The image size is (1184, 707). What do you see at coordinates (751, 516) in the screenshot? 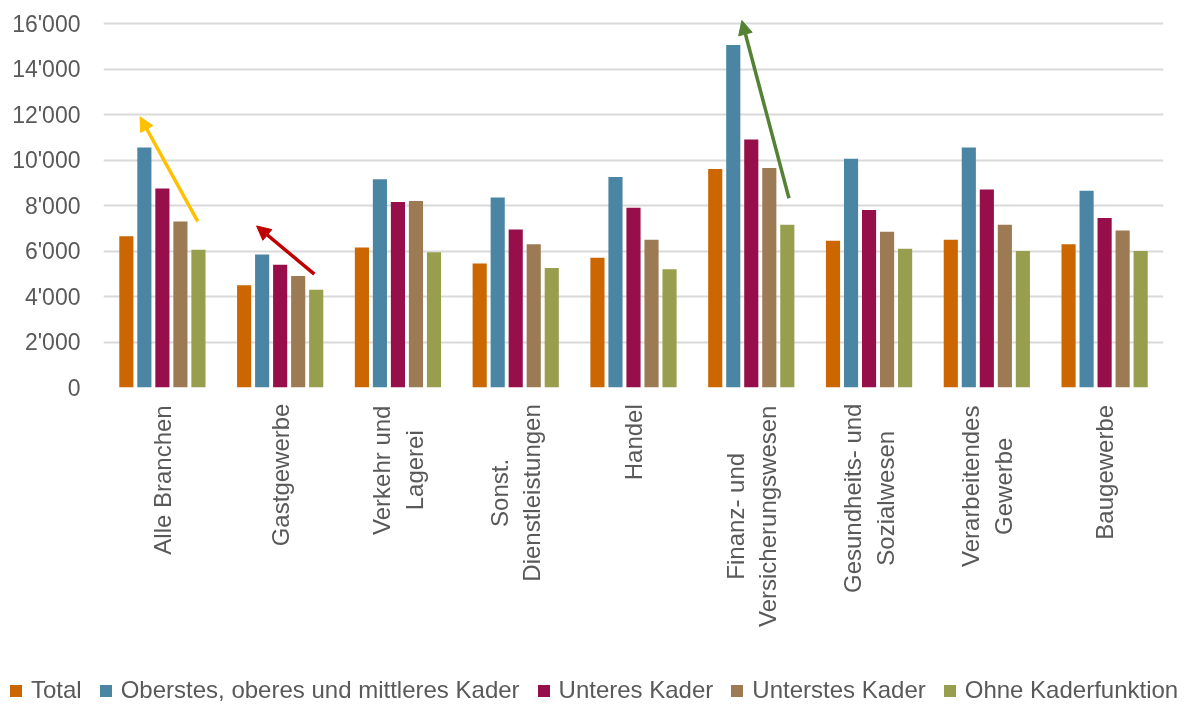
I see `x-tick-label: Finanz- und Versicherungswesen` at bounding box center [751, 516].